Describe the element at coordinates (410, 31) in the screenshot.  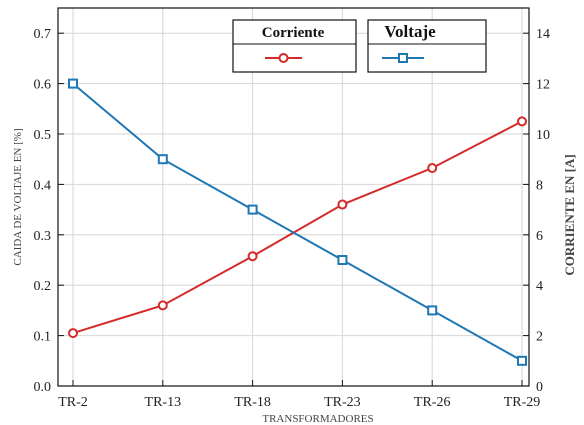
I see `legend-label: Voltaje` at that location.